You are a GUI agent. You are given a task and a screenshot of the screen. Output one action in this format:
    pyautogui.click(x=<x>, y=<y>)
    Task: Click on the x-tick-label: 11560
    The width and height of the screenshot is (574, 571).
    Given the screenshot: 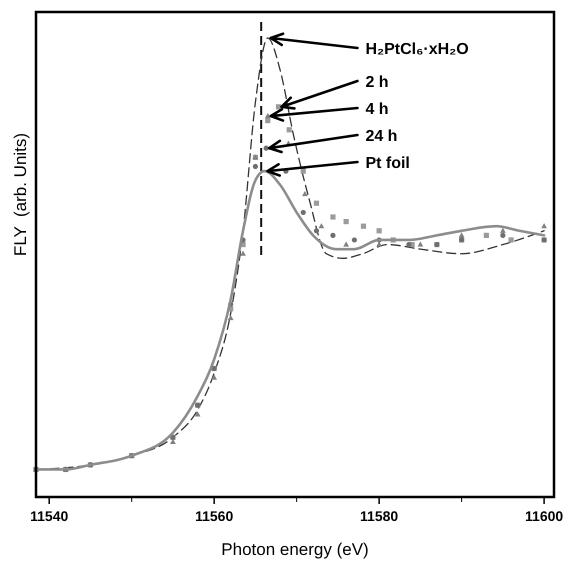 What is the action you would take?
    pyautogui.click(x=214, y=516)
    